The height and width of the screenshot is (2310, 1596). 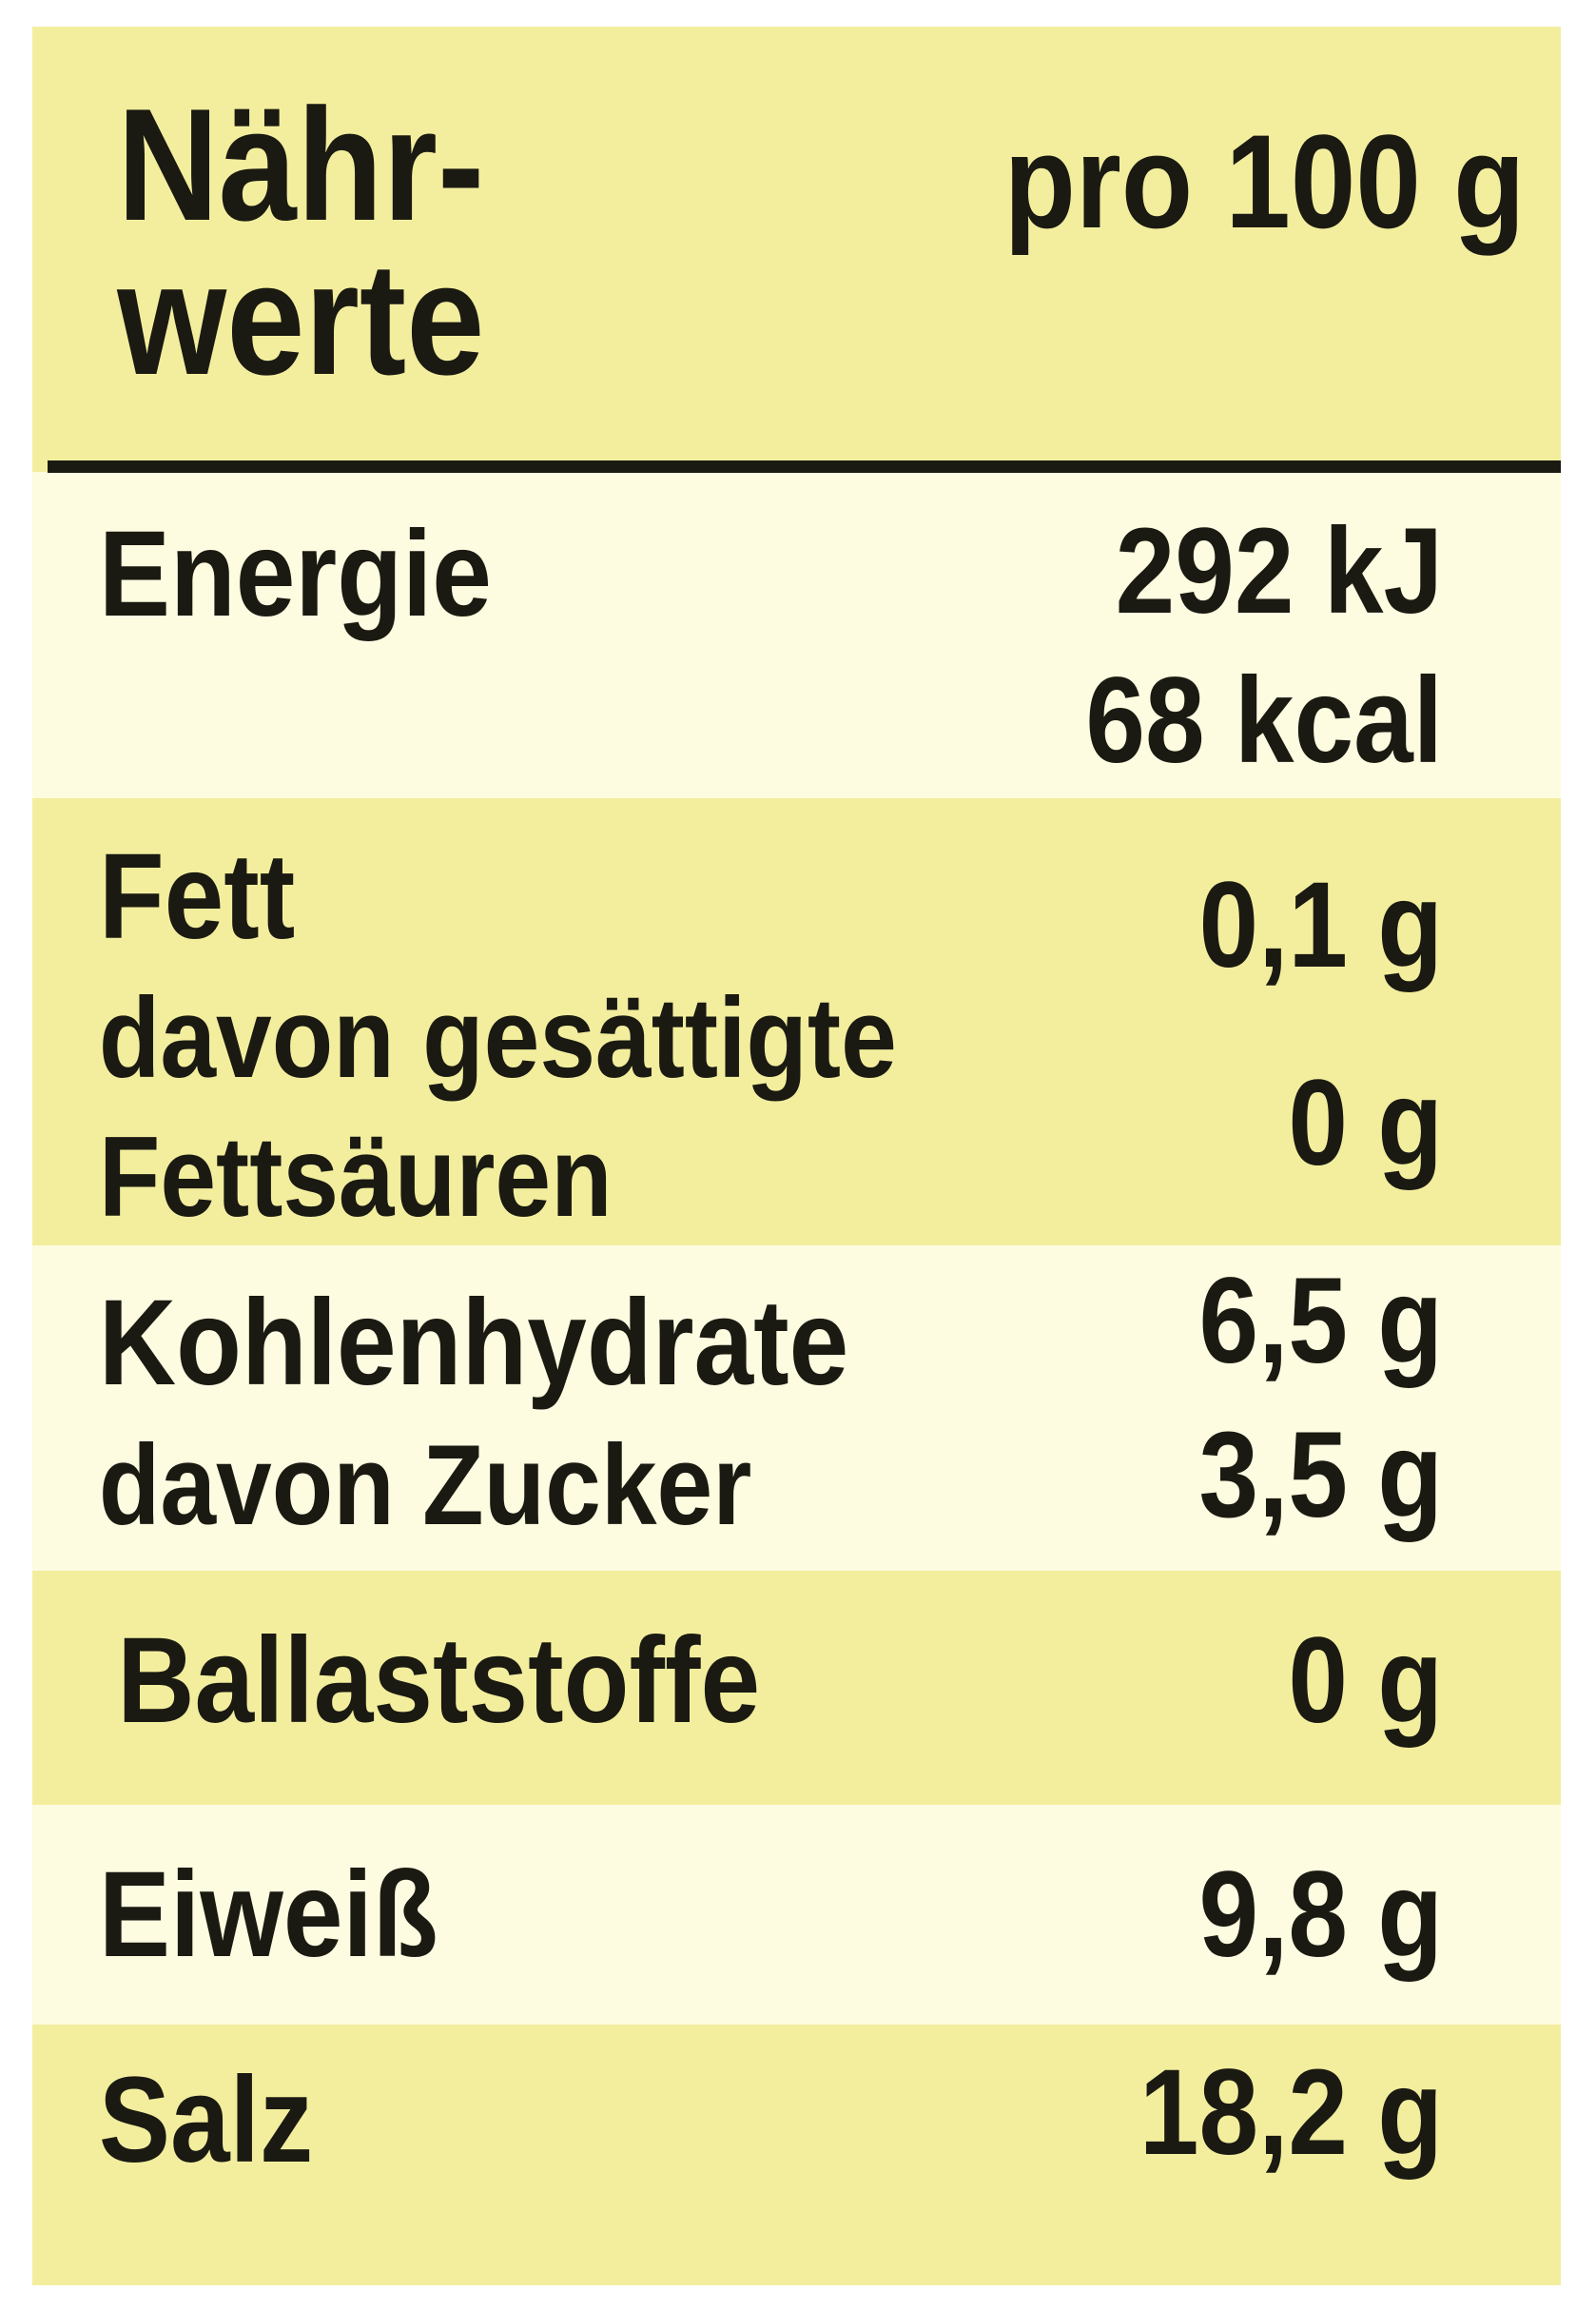 I want to click on row-value: 292 kJ, so click(x=1279, y=570).